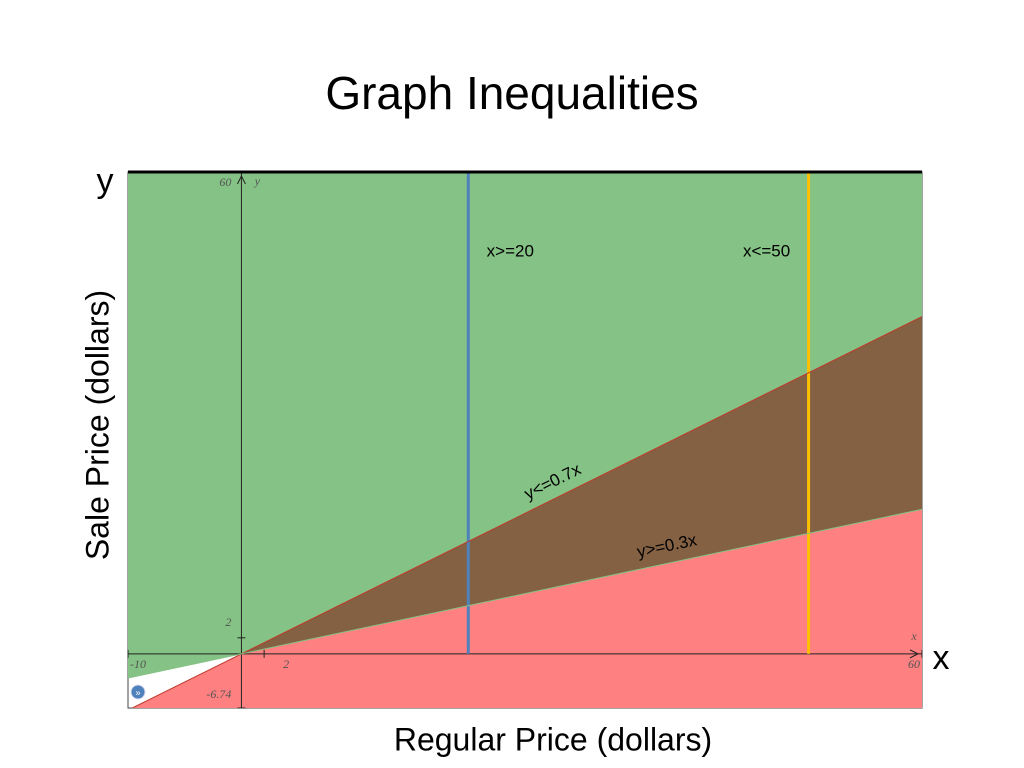 The image size is (1024, 768). I want to click on expand-icon-glyph: », so click(137, 692).